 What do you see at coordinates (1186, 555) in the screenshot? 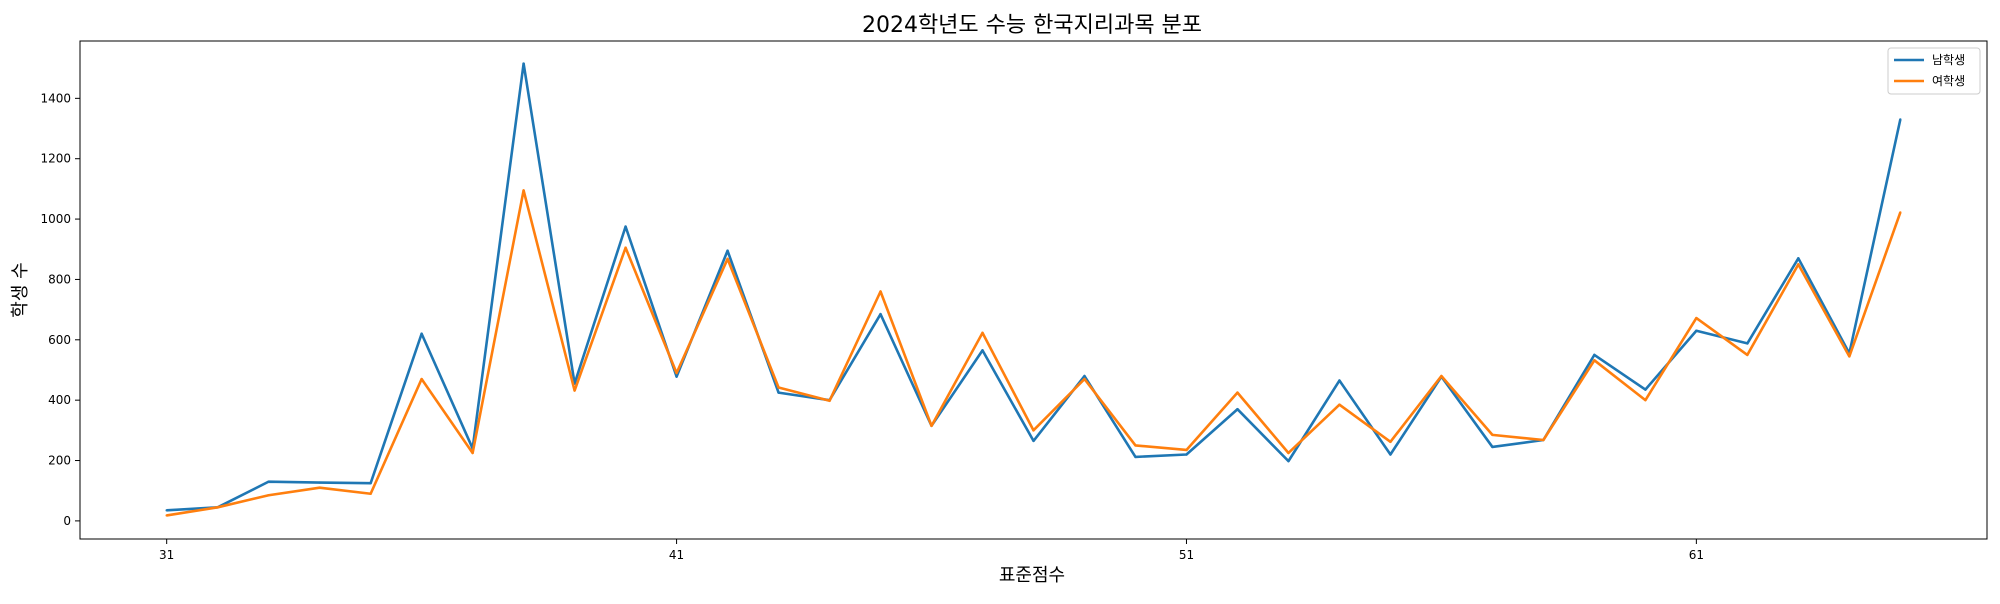
I see `x-tick-label: 51` at bounding box center [1186, 555].